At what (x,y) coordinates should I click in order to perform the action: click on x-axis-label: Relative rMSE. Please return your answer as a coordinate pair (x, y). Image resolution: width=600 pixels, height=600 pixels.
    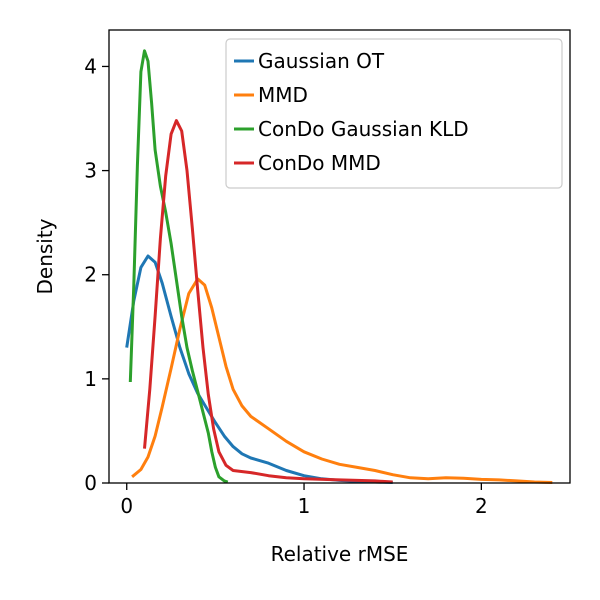
    Looking at the image, I should click on (340, 554).